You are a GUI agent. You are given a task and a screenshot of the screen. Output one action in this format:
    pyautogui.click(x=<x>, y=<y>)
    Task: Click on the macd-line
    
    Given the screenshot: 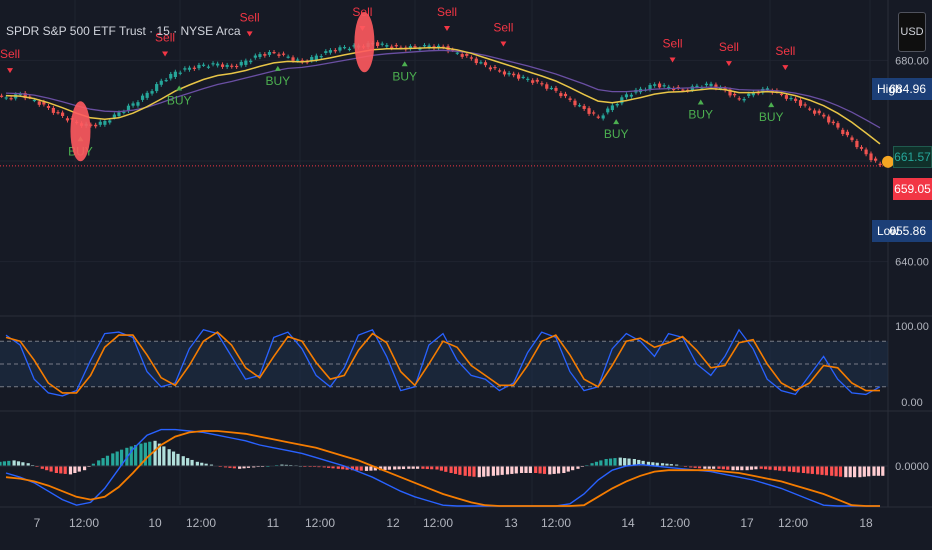 What is the action you would take?
    pyautogui.click(x=442, y=467)
    